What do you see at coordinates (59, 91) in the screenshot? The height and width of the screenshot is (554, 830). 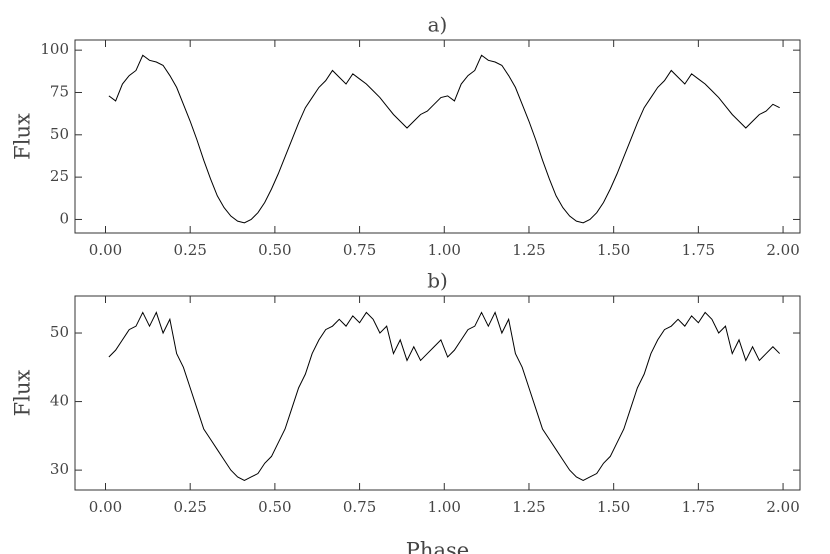 I see `y-tick-label: 75` at bounding box center [59, 91].